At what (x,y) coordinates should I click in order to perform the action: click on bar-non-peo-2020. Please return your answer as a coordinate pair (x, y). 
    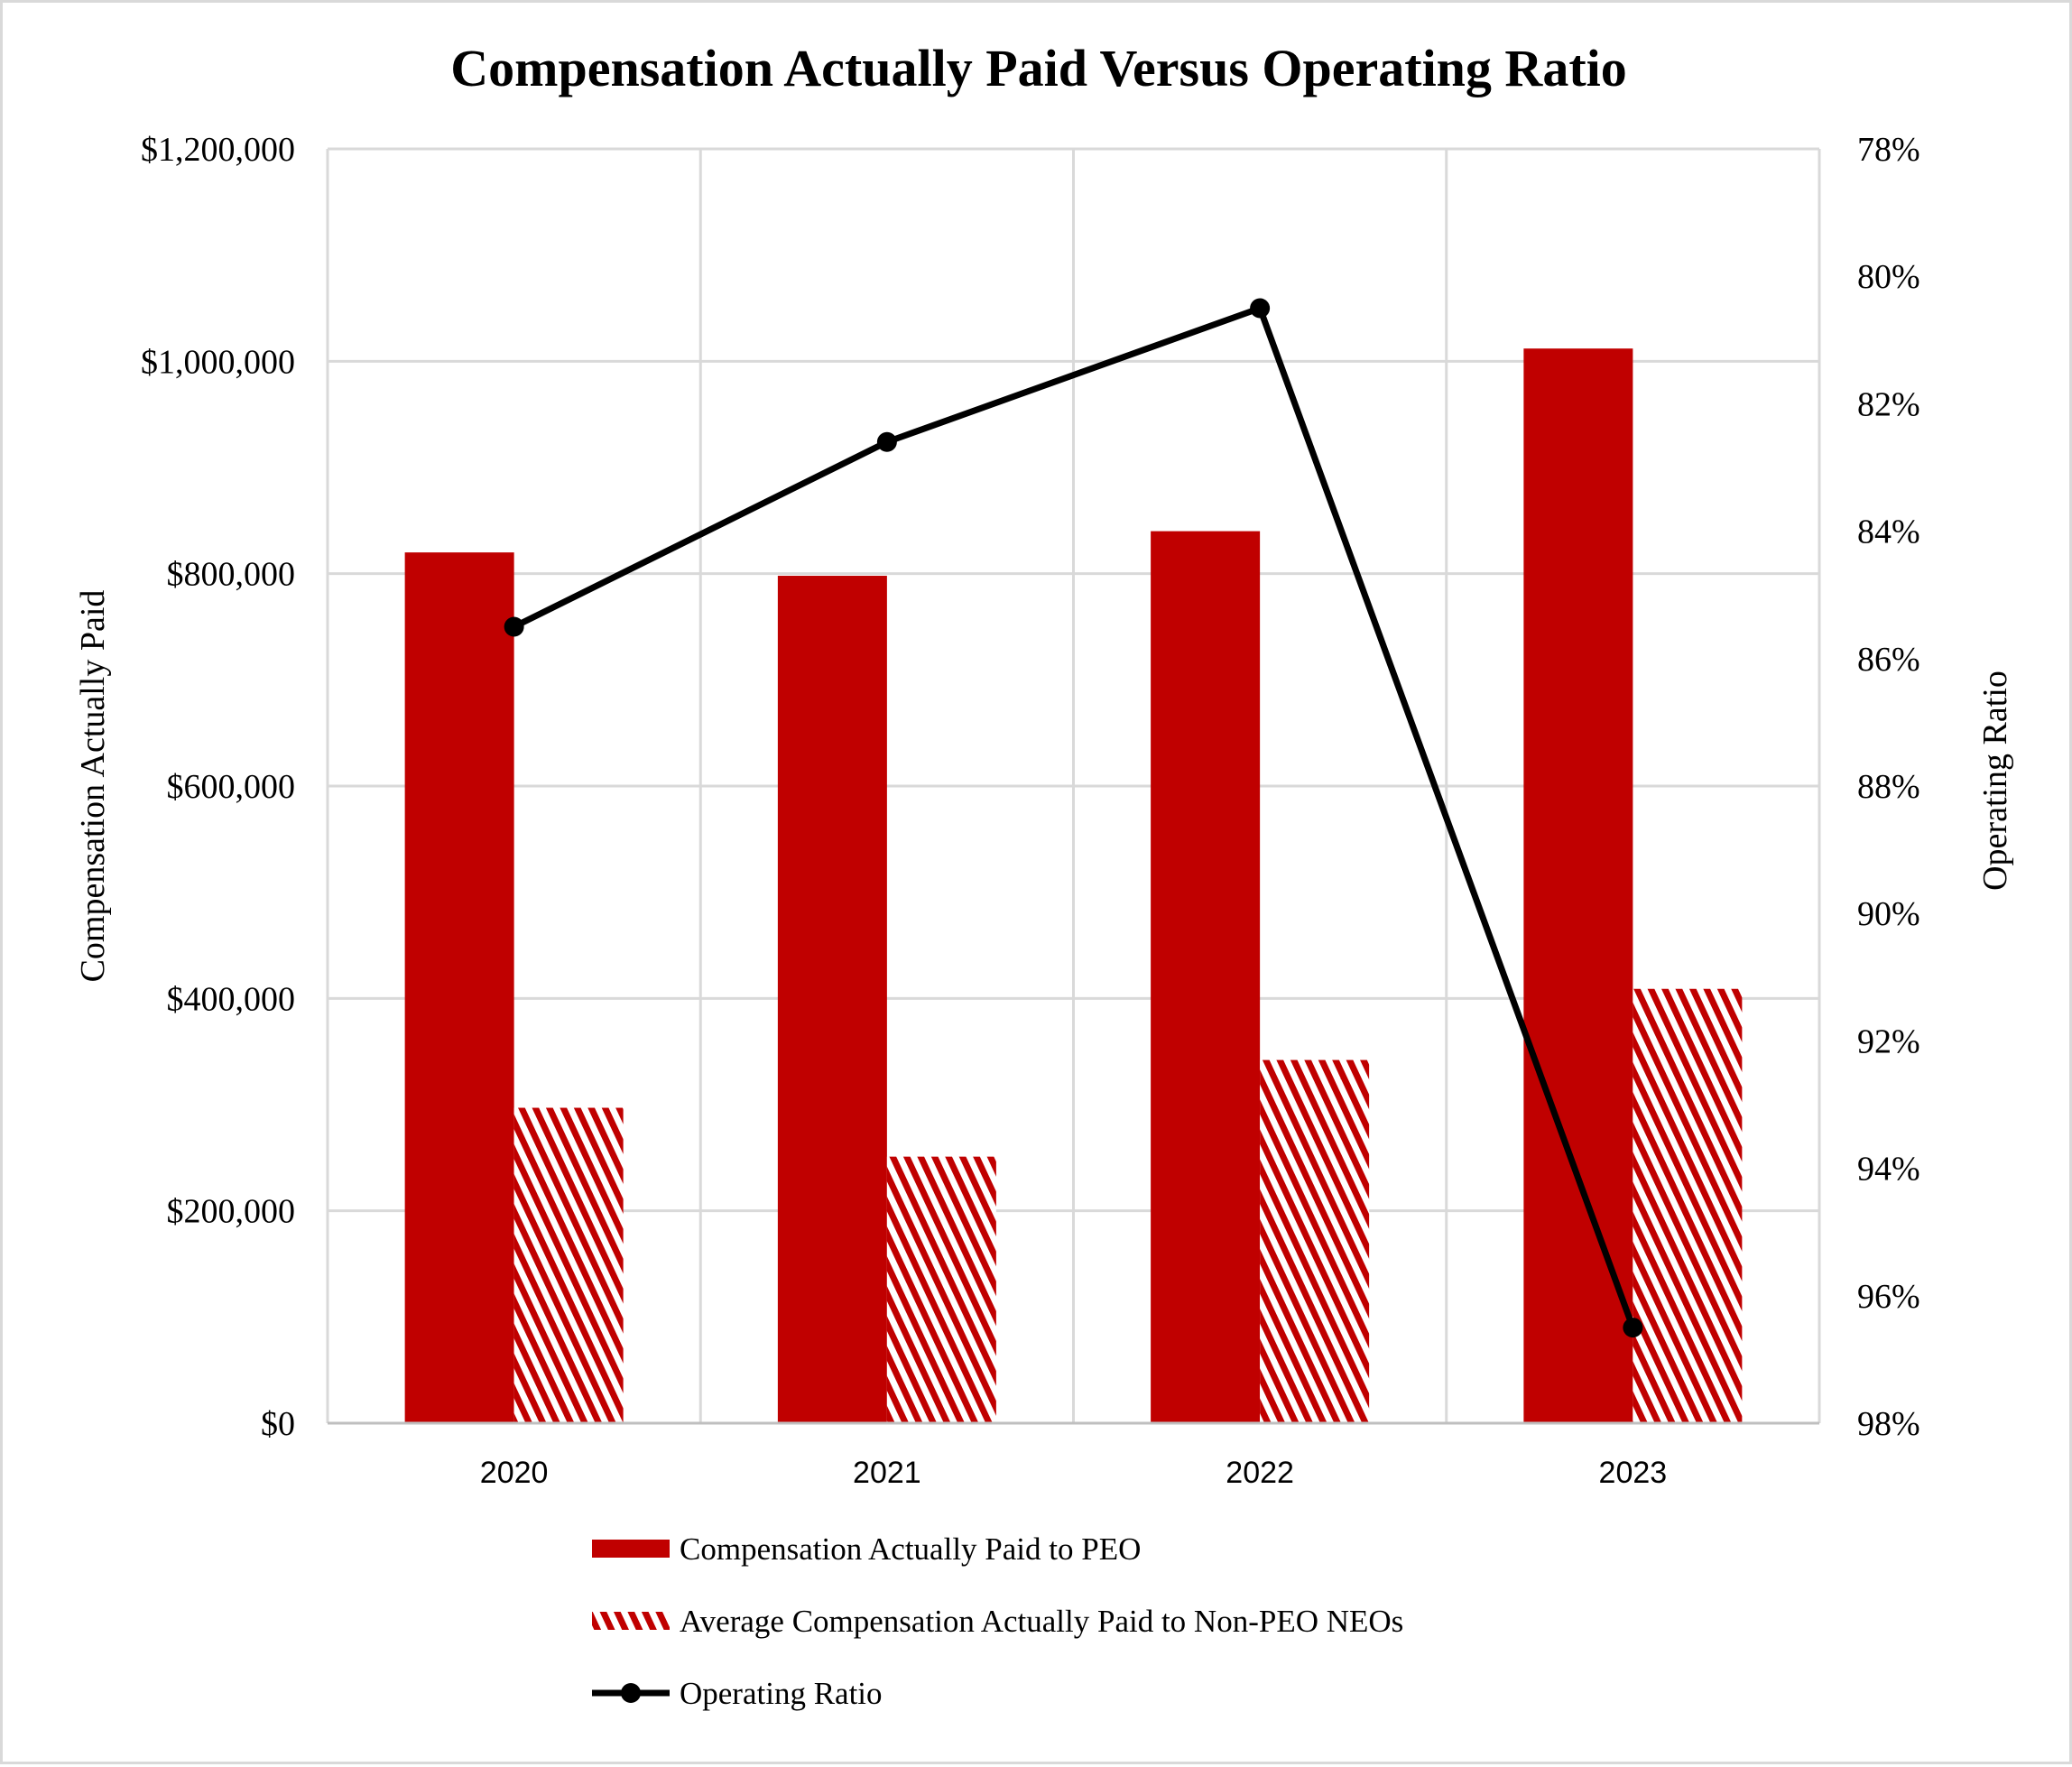
    Looking at the image, I should click on (568, 1265).